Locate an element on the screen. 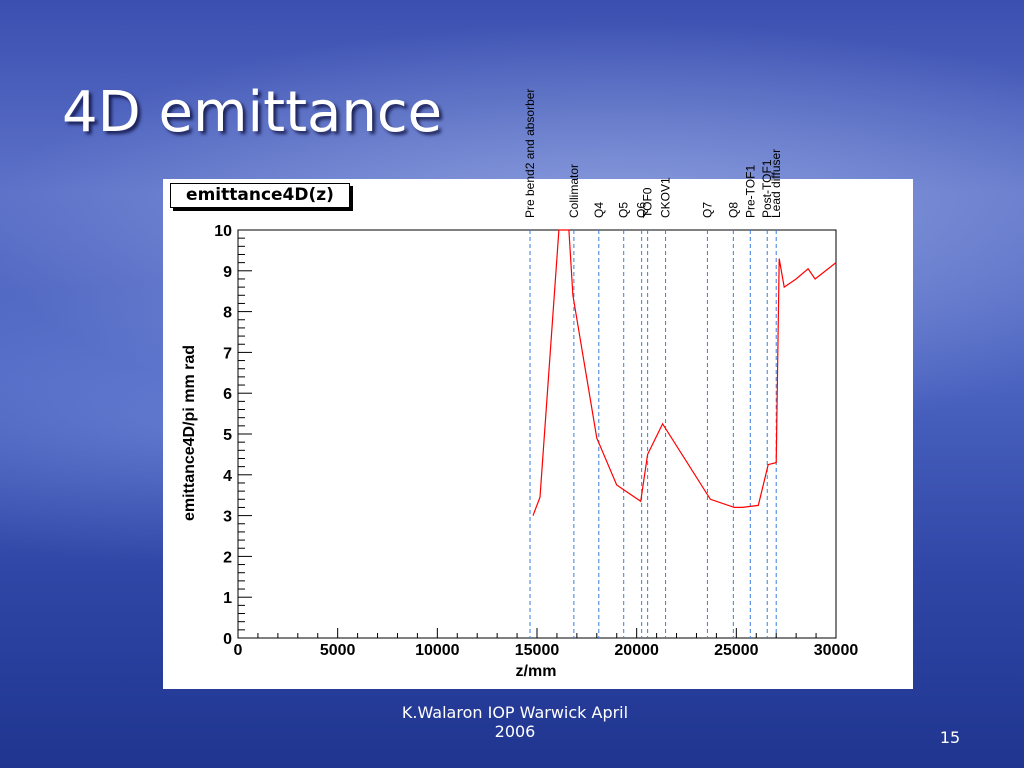 Image resolution: width=1024 pixels, height=768 pixels. x-tick-label: 10000 is located at coordinates (437, 650).